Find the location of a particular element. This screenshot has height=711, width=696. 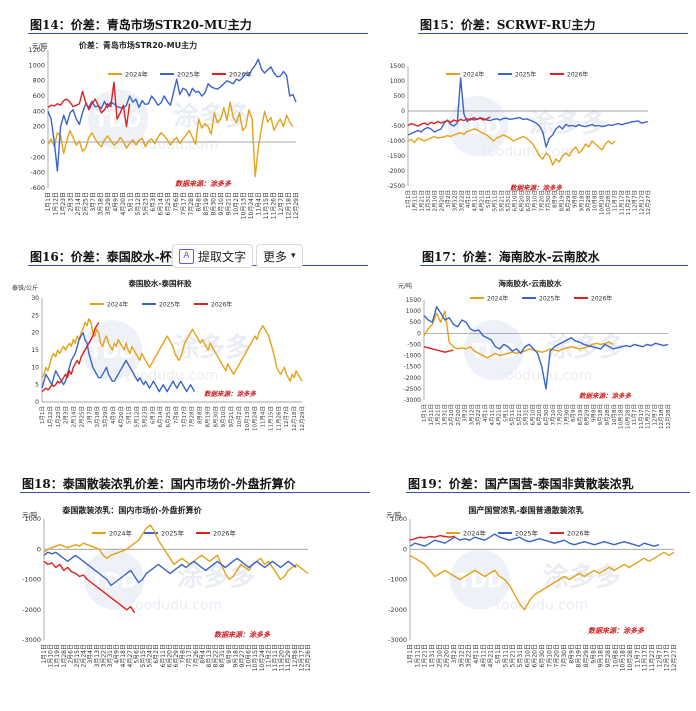

unit-label: 元/吨 is located at coordinates (30, 514).